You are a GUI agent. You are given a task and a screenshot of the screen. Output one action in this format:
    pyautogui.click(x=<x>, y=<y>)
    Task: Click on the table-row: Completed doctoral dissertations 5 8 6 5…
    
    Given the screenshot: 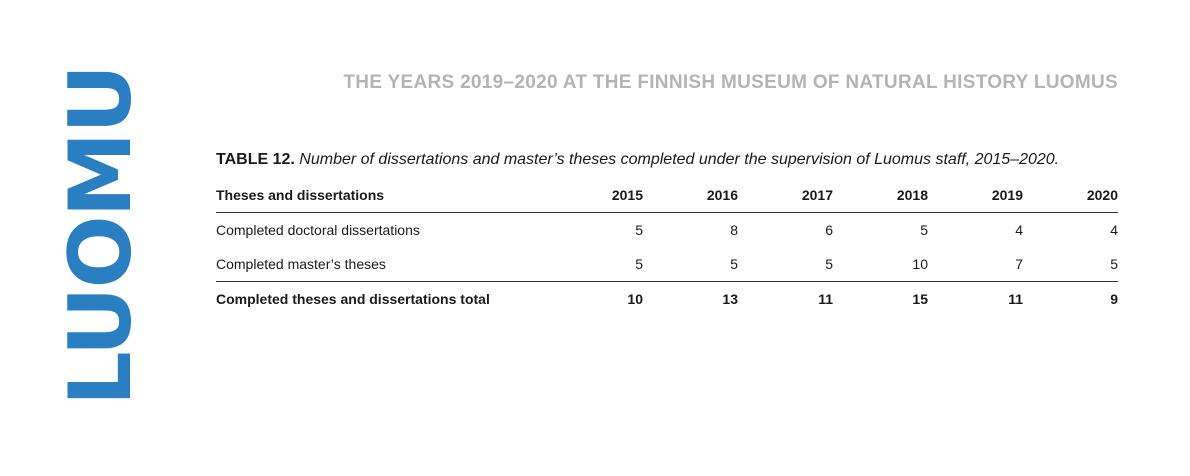 What is the action you would take?
    pyautogui.click(x=667, y=230)
    